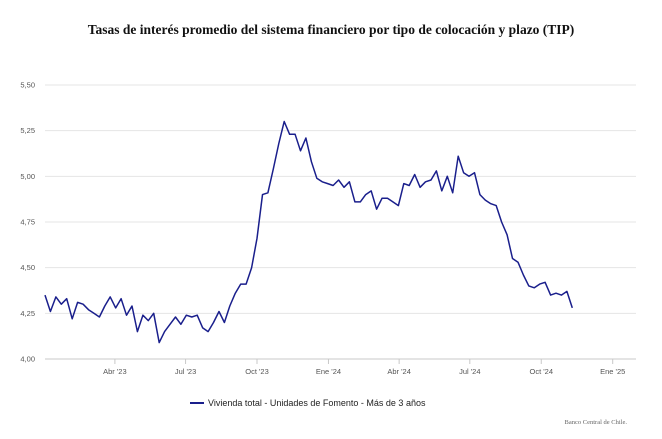  Describe the element at coordinates (27, 359) in the screenshot. I see `y-tick-label: 4,00` at that location.